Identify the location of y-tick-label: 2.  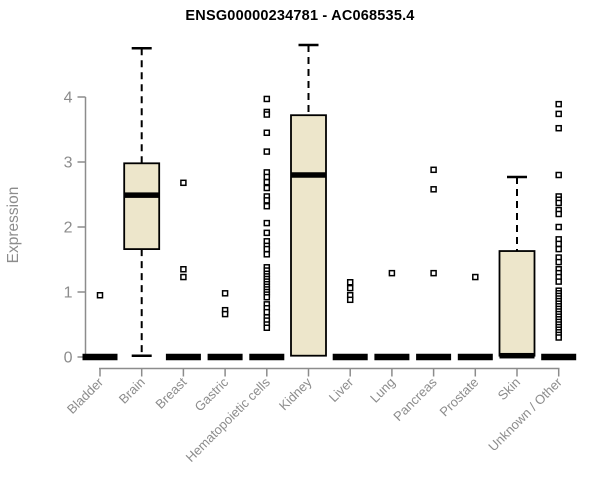
(68, 228).